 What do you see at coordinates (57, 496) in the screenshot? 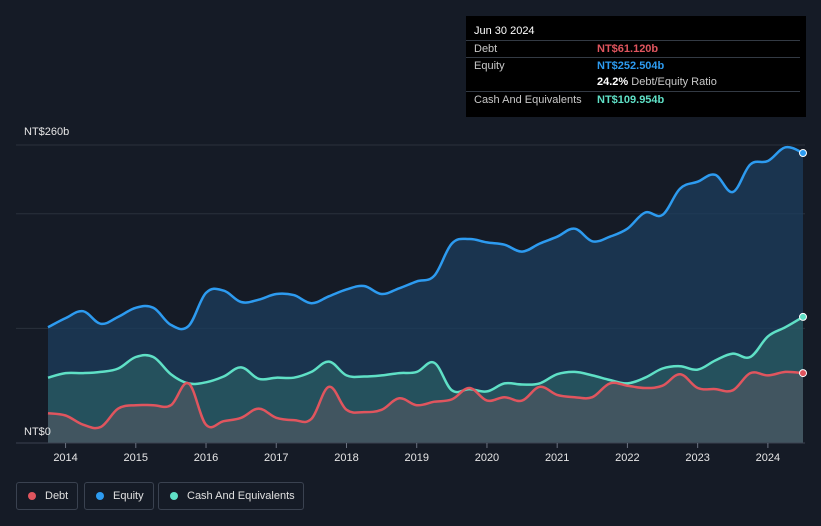
I see `legend-debt-label: Debt` at bounding box center [57, 496].